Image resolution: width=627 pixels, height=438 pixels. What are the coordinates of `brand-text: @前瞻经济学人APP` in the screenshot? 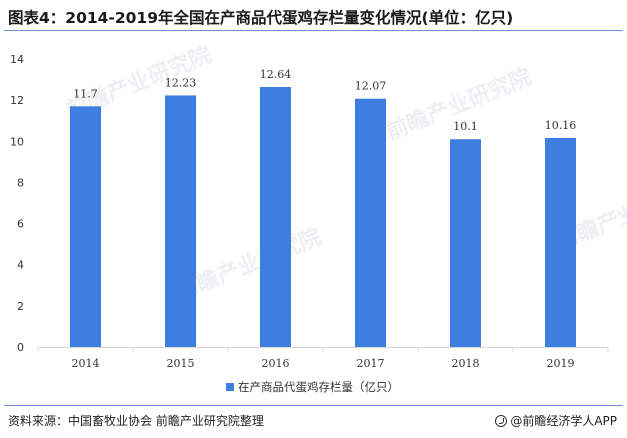 It's located at (563, 421).